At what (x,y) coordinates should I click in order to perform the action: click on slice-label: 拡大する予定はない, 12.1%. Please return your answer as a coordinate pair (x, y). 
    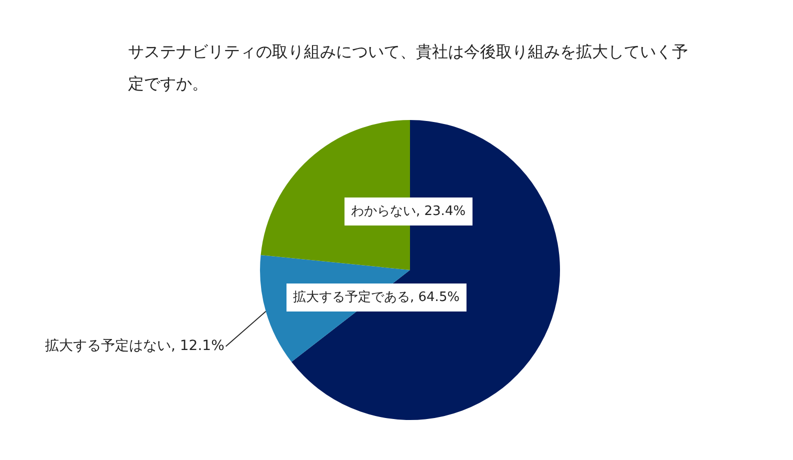
    Looking at the image, I should click on (134, 346).